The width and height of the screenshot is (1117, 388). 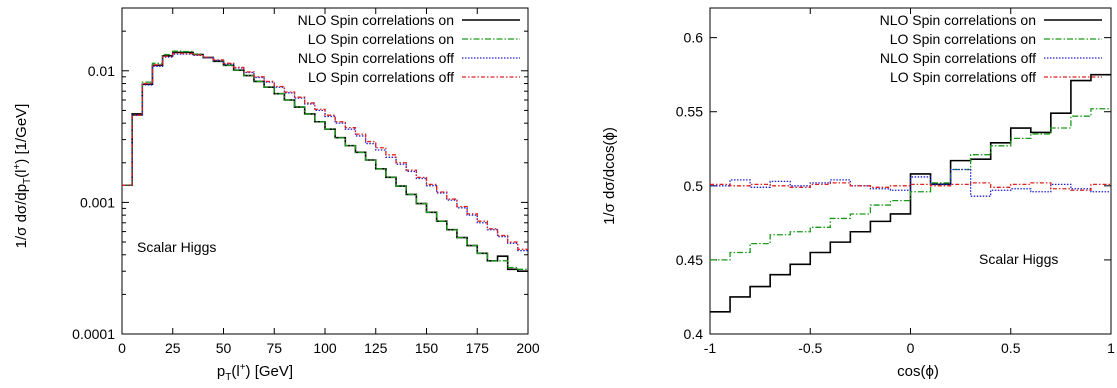 I want to click on y-tick-label: 0.6, so click(x=694, y=38).